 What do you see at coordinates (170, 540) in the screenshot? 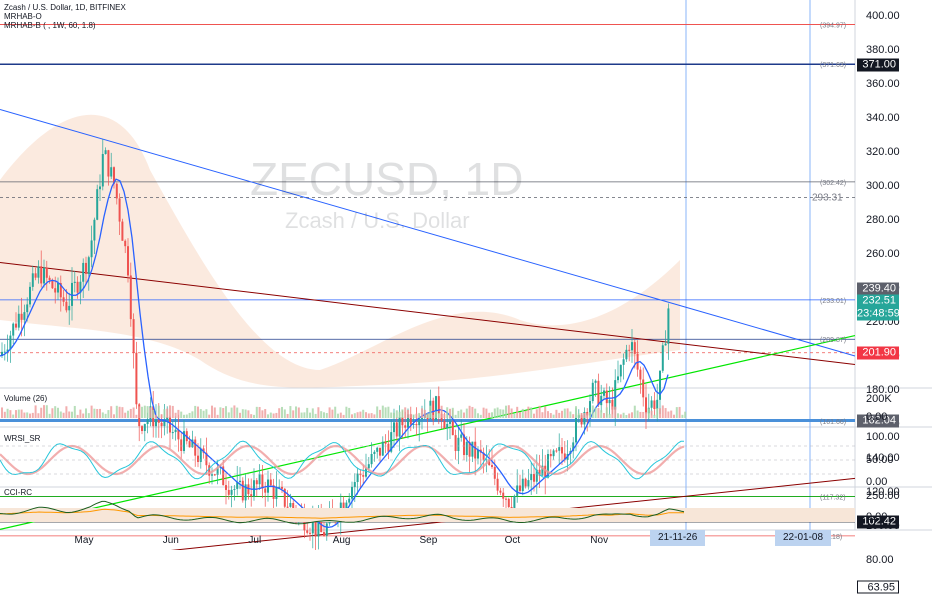
I see `time-tick-label: Jun` at bounding box center [170, 540].